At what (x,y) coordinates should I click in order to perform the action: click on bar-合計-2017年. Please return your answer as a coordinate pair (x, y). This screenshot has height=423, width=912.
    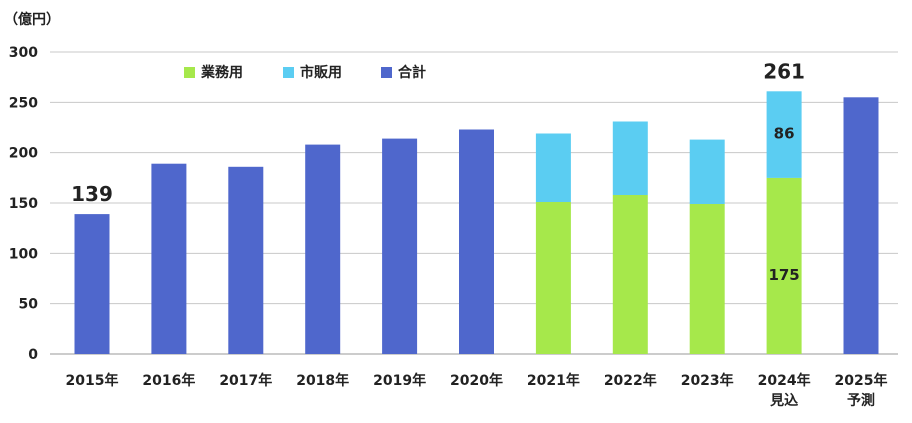
    Looking at the image, I should click on (246, 260).